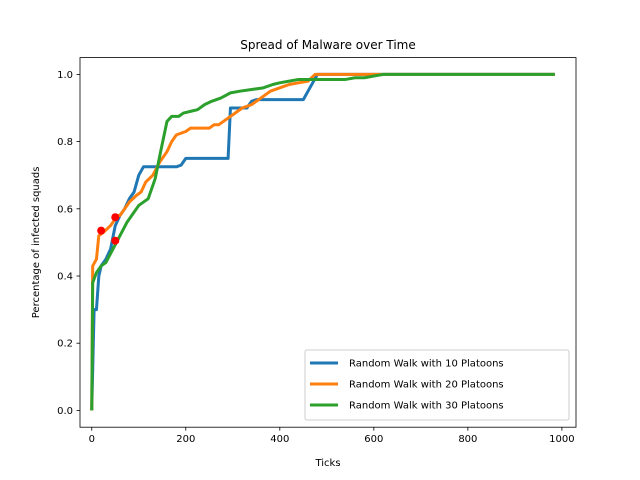 This screenshot has height=480, width=640. Describe the element at coordinates (373, 439) in the screenshot. I see `x-tick-label: 600` at that location.